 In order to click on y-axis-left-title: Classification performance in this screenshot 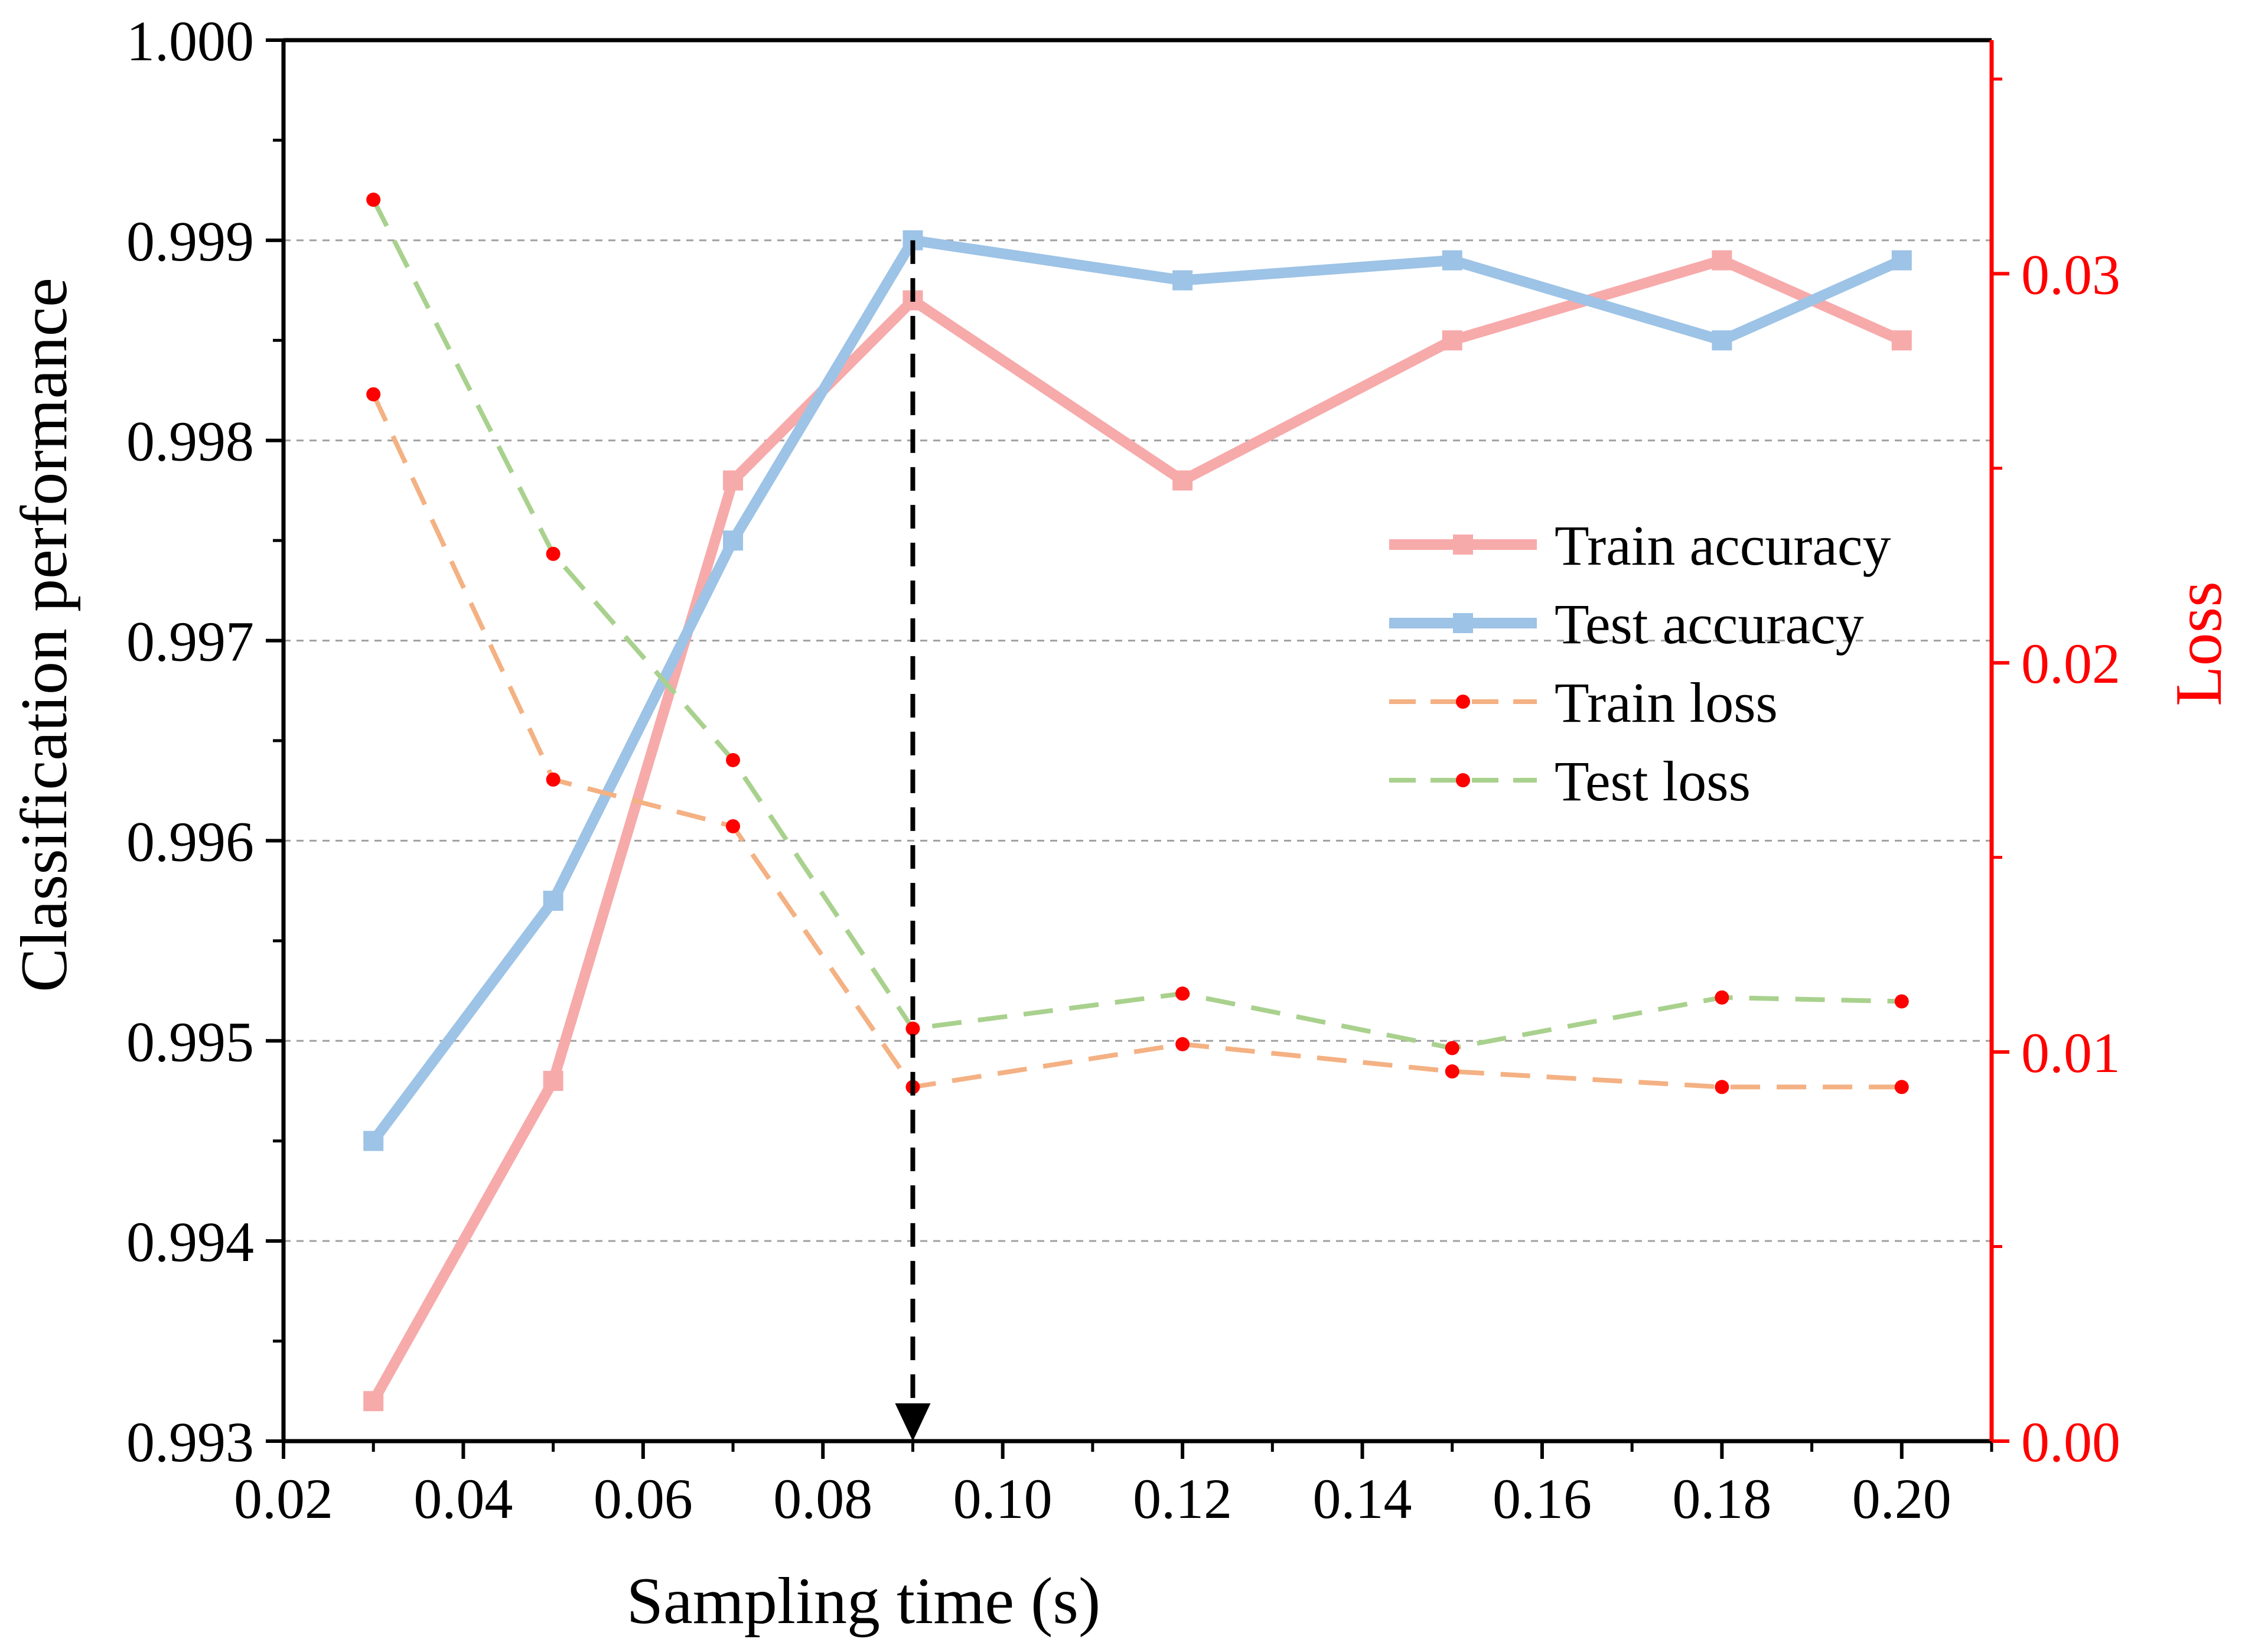, I will do `click(44, 635)`.